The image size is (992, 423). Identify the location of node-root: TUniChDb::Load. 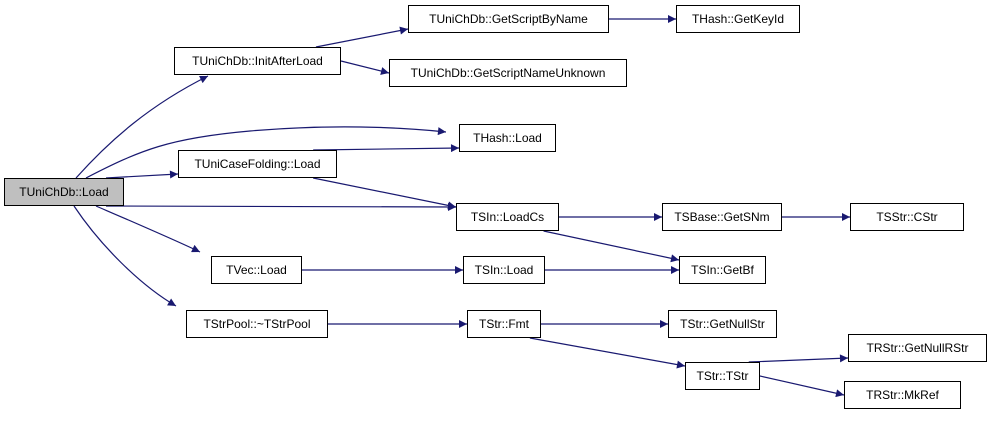
(64, 192).